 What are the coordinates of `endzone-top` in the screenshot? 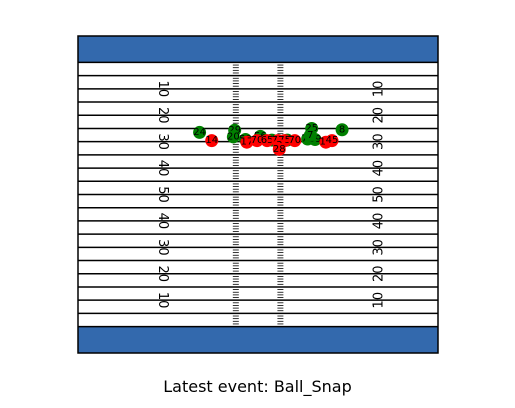 It's located at (258, 49).